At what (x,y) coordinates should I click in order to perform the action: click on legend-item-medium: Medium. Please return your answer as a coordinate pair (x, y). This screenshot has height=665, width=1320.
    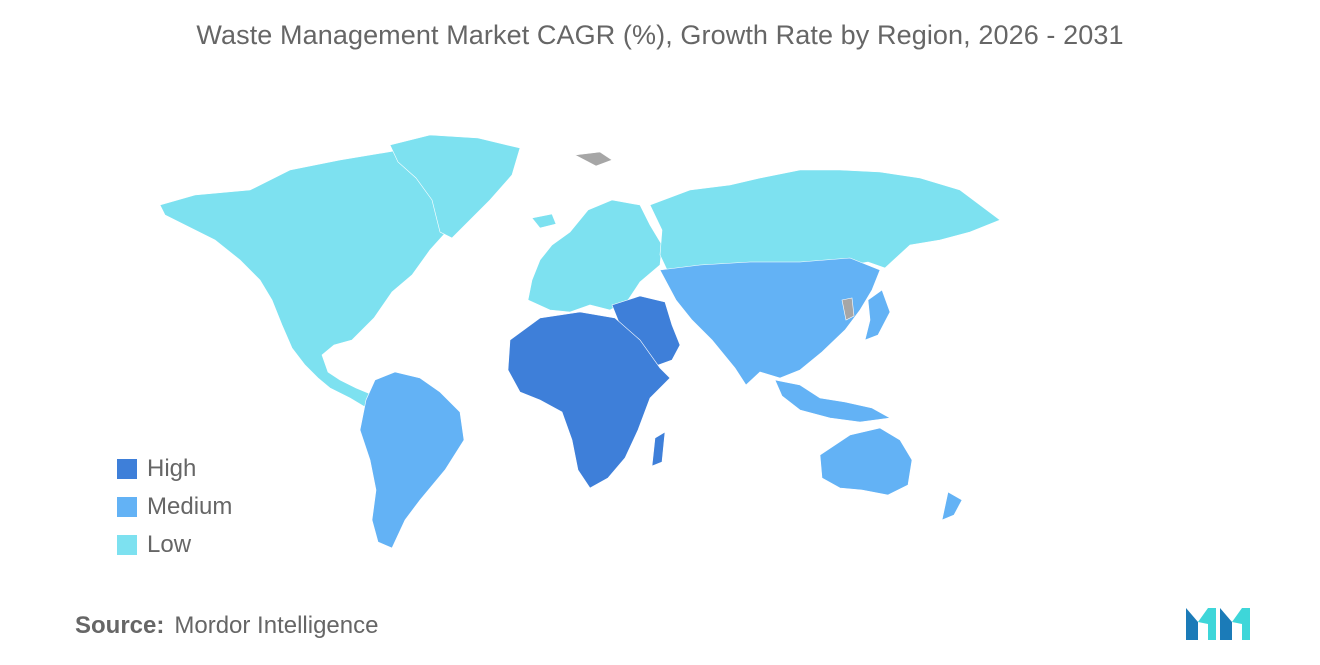
    Looking at the image, I should click on (174, 507).